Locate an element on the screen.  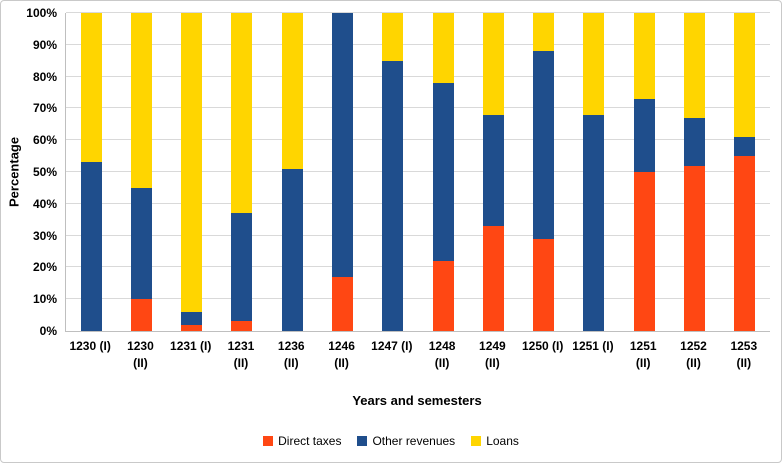
x-tick-label: 1230 (I) is located at coordinates (90, 346).